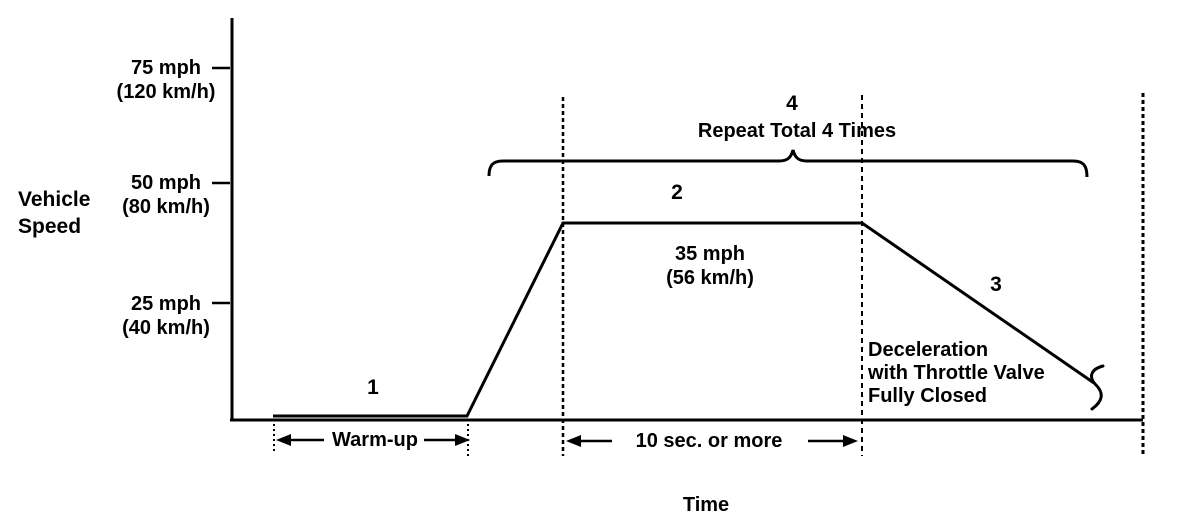 This screenshot has height=526, width=1184. Describe the element at coordinates (710, 266) in the screenshot. I see `cruise-speed-label: 35 mph (56 km/h)` at that location.